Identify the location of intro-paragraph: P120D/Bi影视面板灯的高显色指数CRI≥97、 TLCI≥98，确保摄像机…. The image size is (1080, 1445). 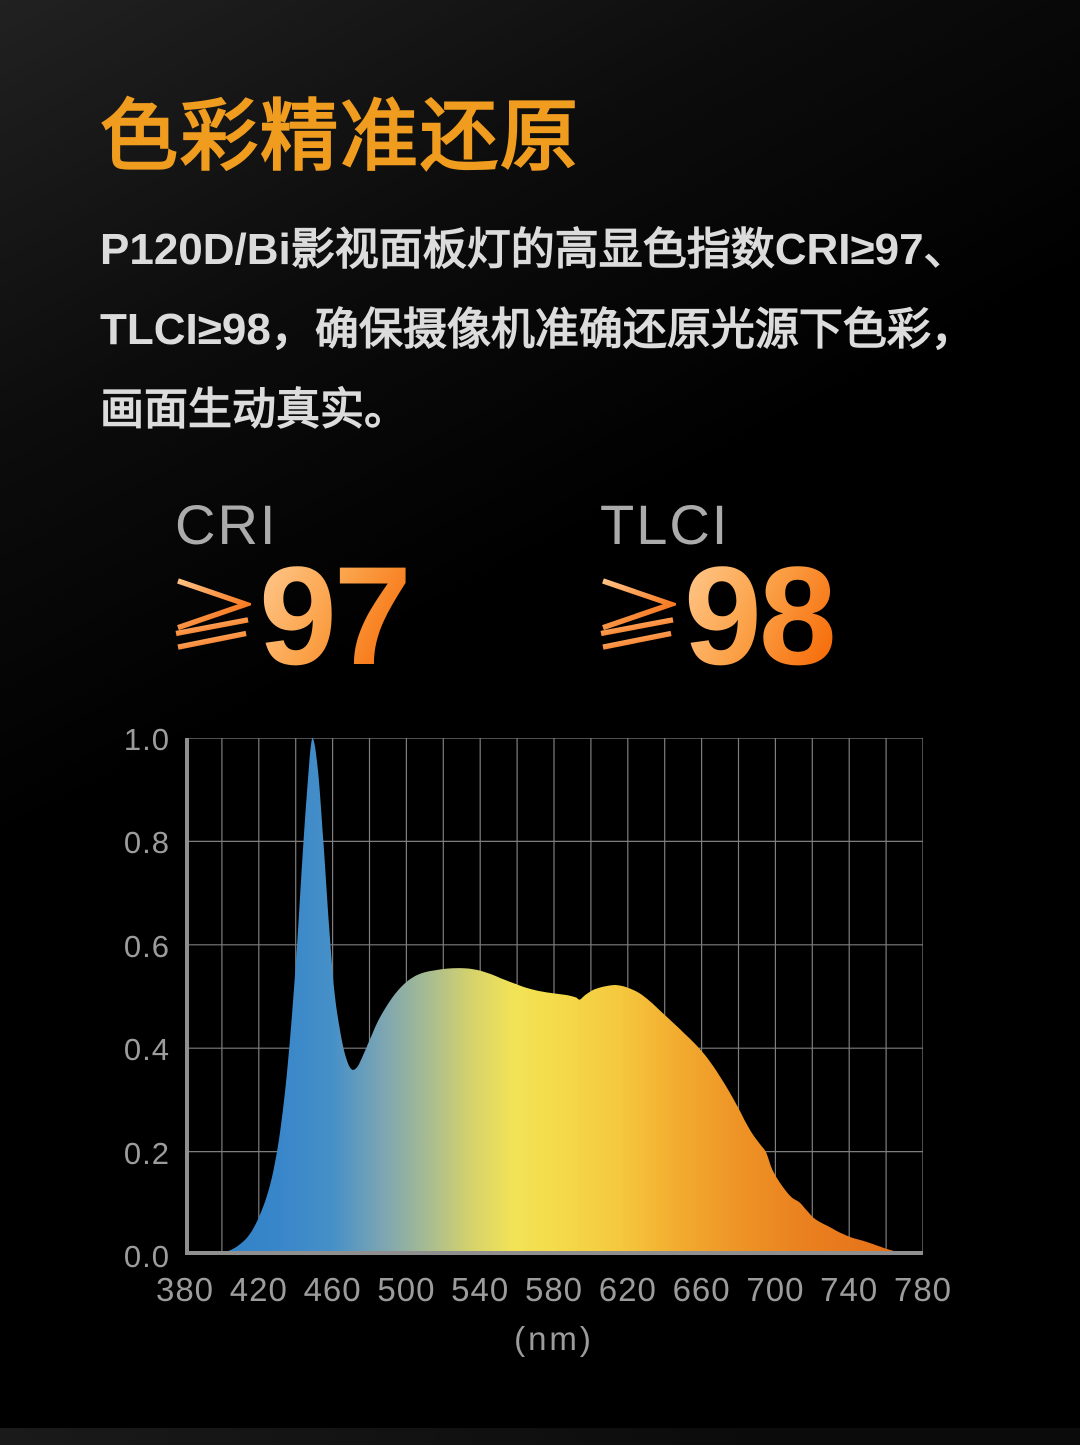
(560, 330).